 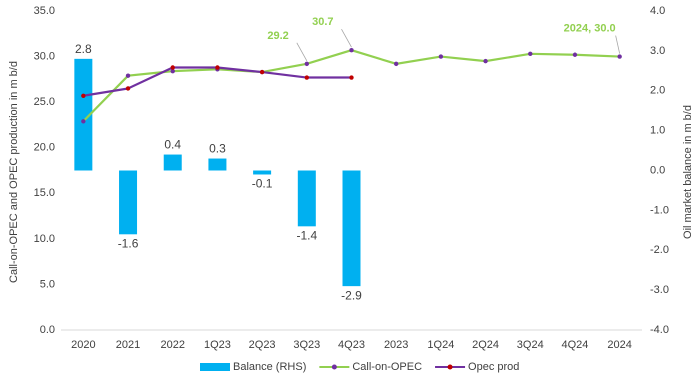 I want to click on bar-label: -1.6, so click(x=128, y=243).